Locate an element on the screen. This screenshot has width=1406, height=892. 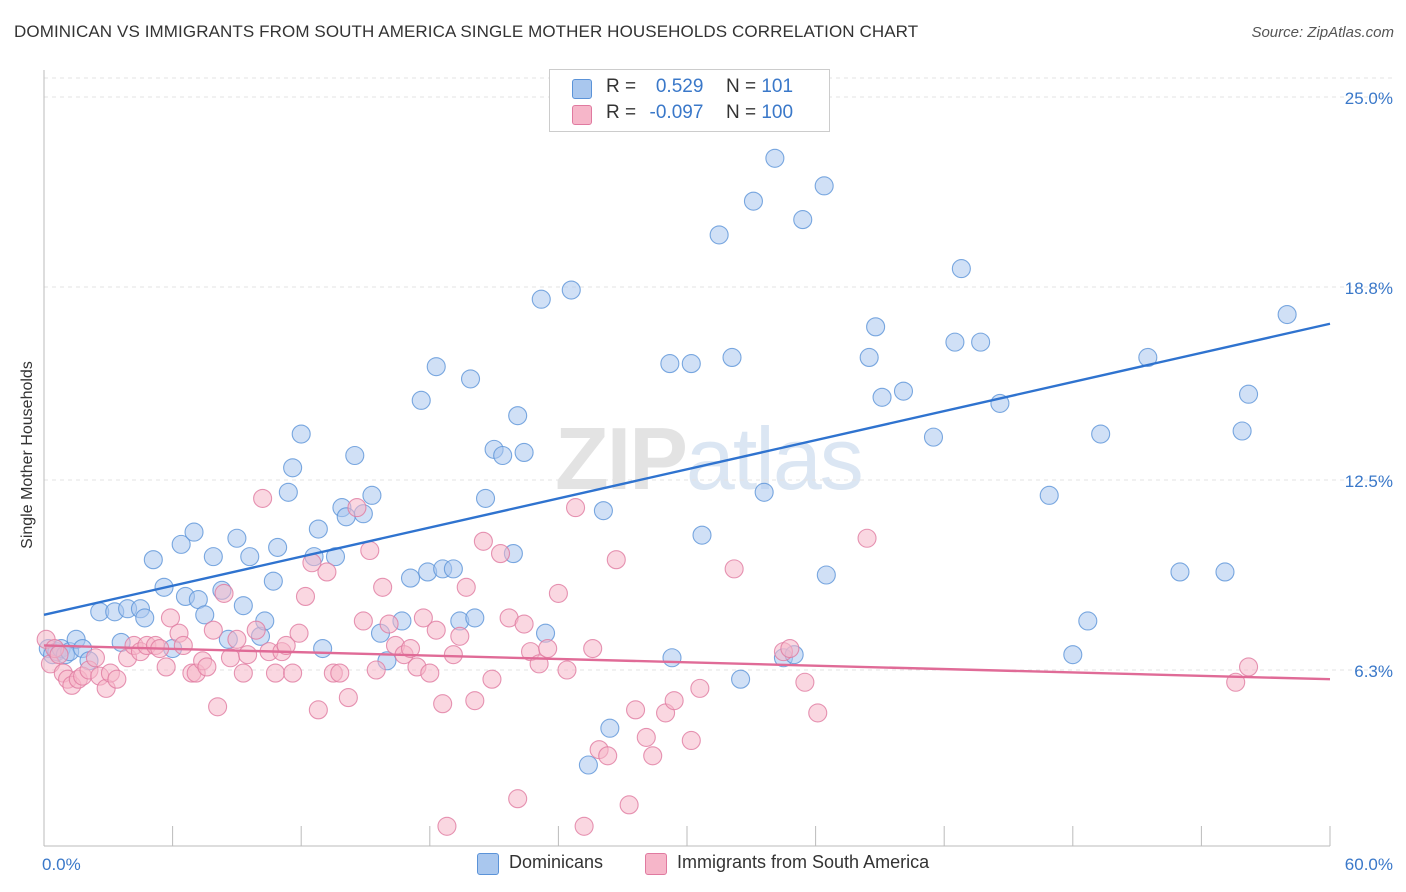
y-tick-label: 25.0% is located at coordinates (1369, 98).